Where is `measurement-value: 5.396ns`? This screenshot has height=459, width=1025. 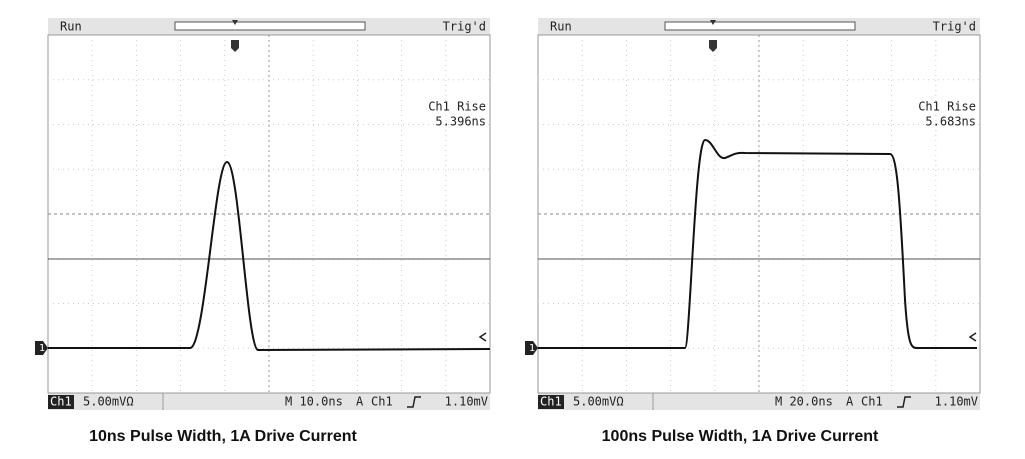 measurement-value: 5.396ns is located at coordinates (460, 122).